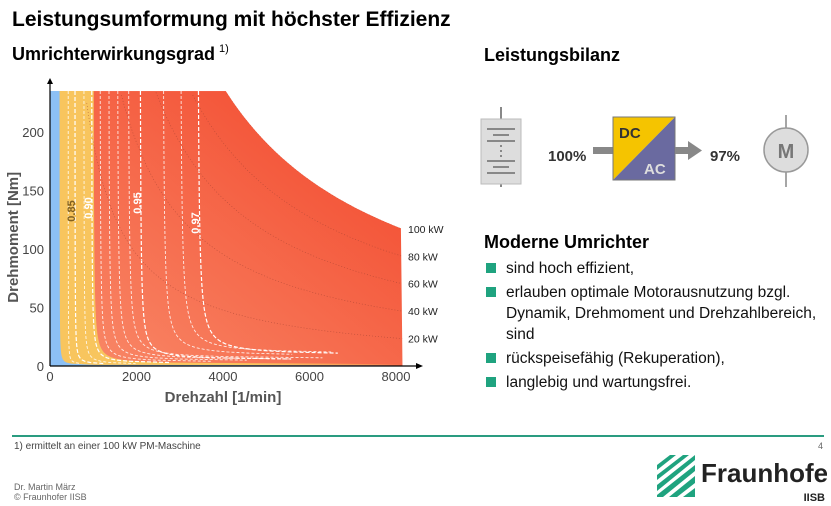  I want to click on fraunhofer-logo: Fraunhofer IISB, so click(742, 479).